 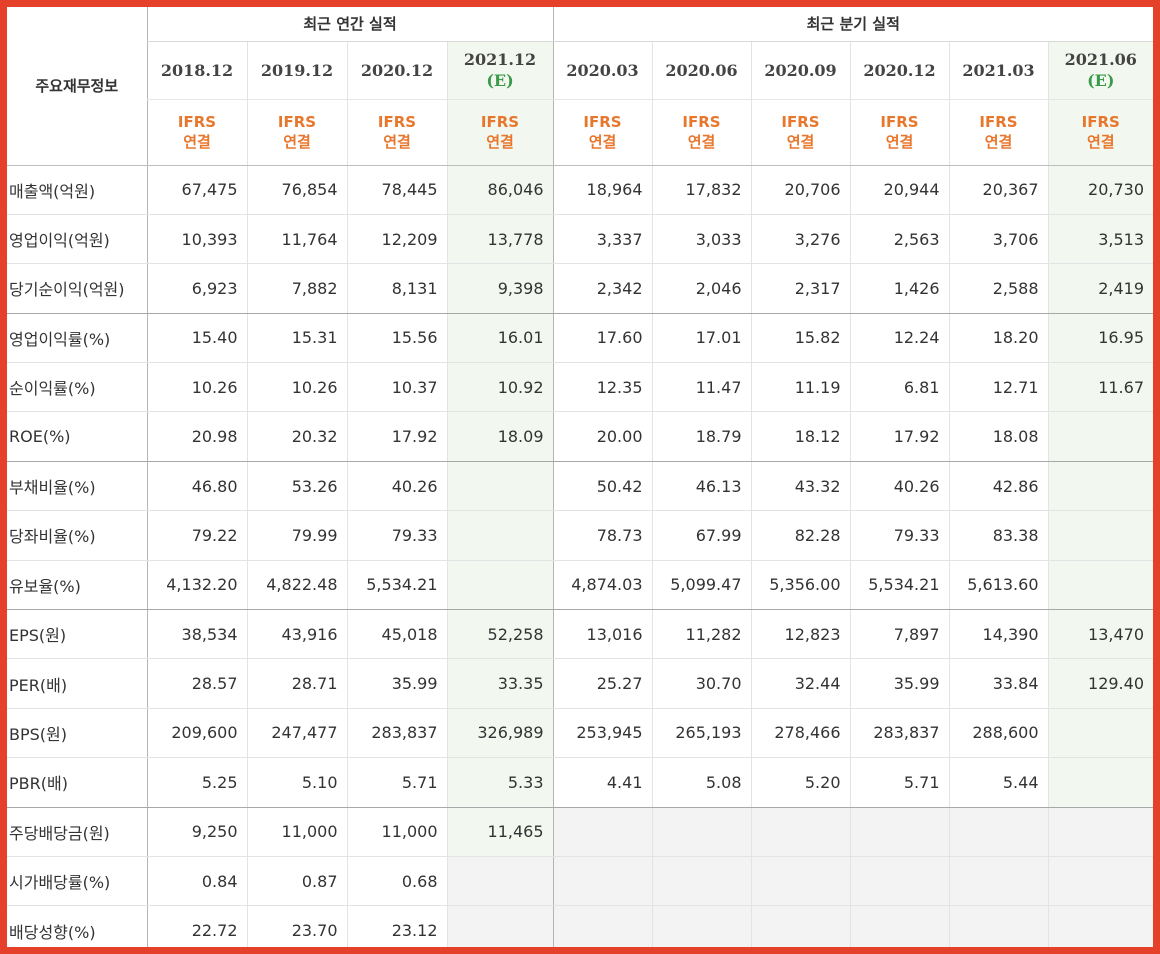 What do you see at coordinates (196, 436) in the screenshot?
I see `table-cell: 20.98` at bounding box center [196, 436].